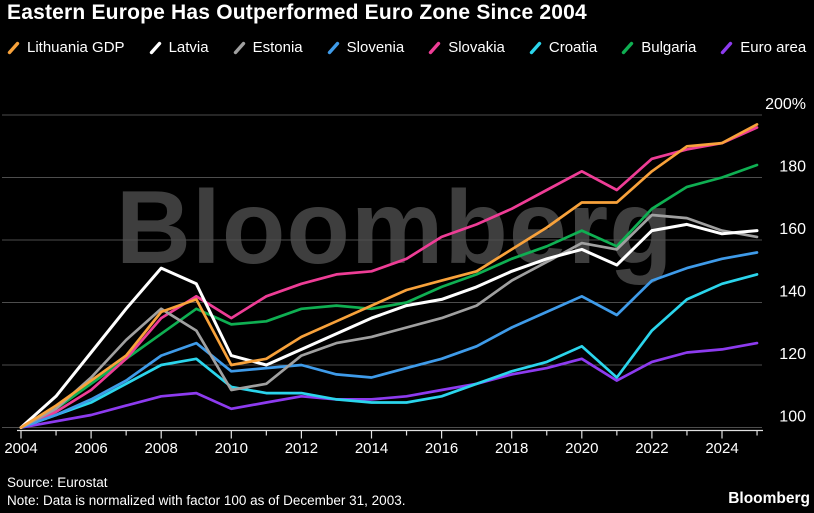  I want to click on legend-item-croatia: Croatia, so click(563, 47).